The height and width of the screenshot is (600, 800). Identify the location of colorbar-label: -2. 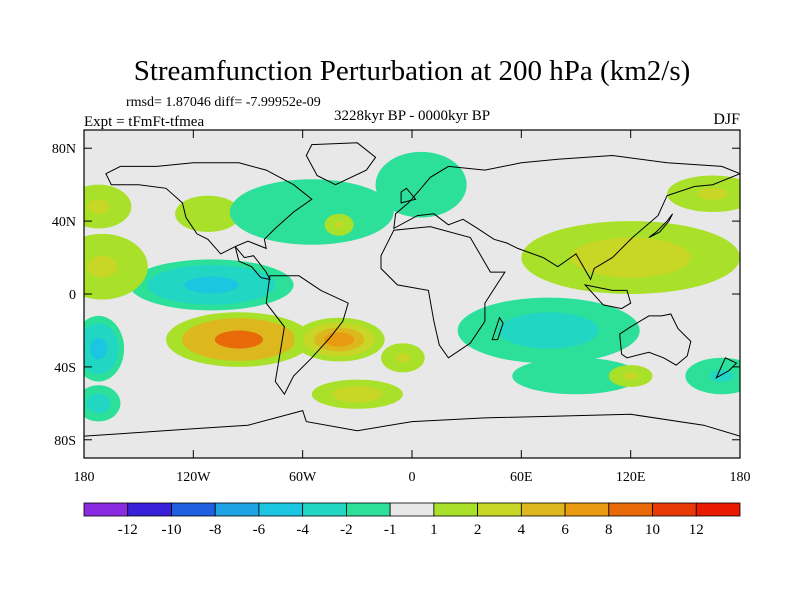
(346, 530).